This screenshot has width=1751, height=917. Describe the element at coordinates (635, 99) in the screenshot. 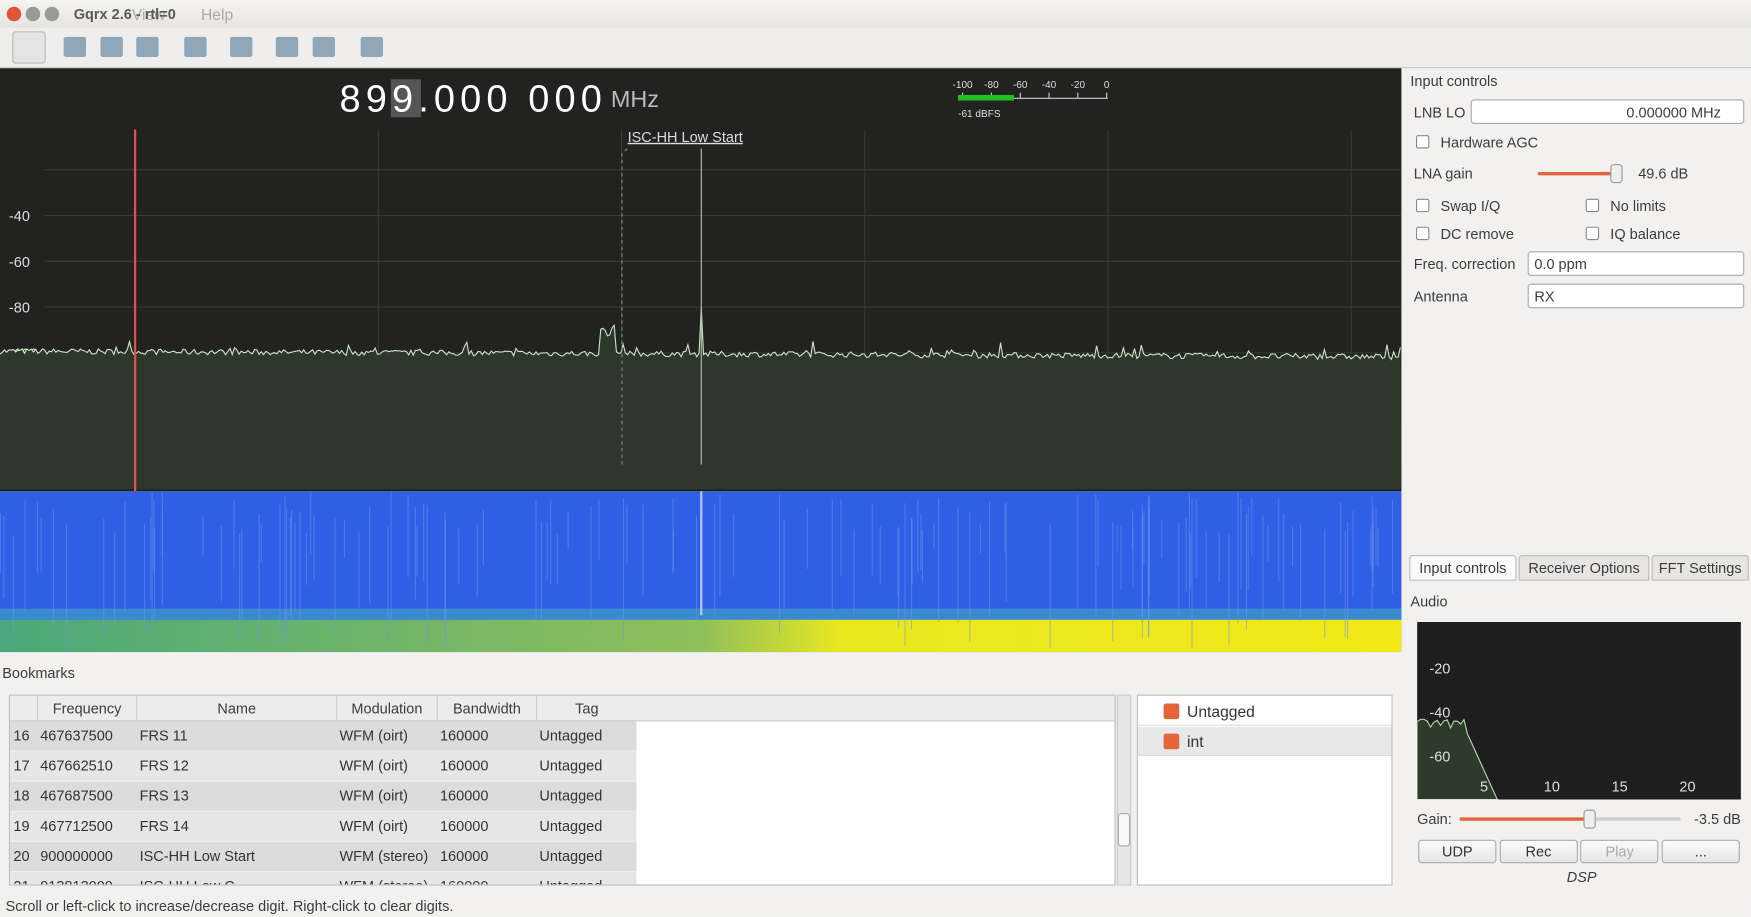

I see `frequency-unit: MHz` at that location.